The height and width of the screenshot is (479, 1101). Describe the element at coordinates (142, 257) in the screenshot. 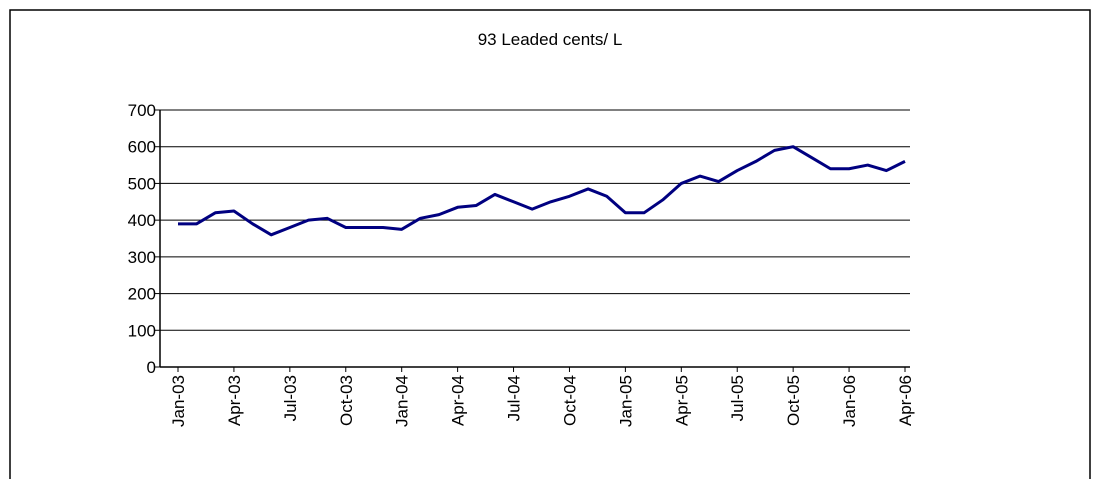

I see `y-tick-label: 300` at that location.